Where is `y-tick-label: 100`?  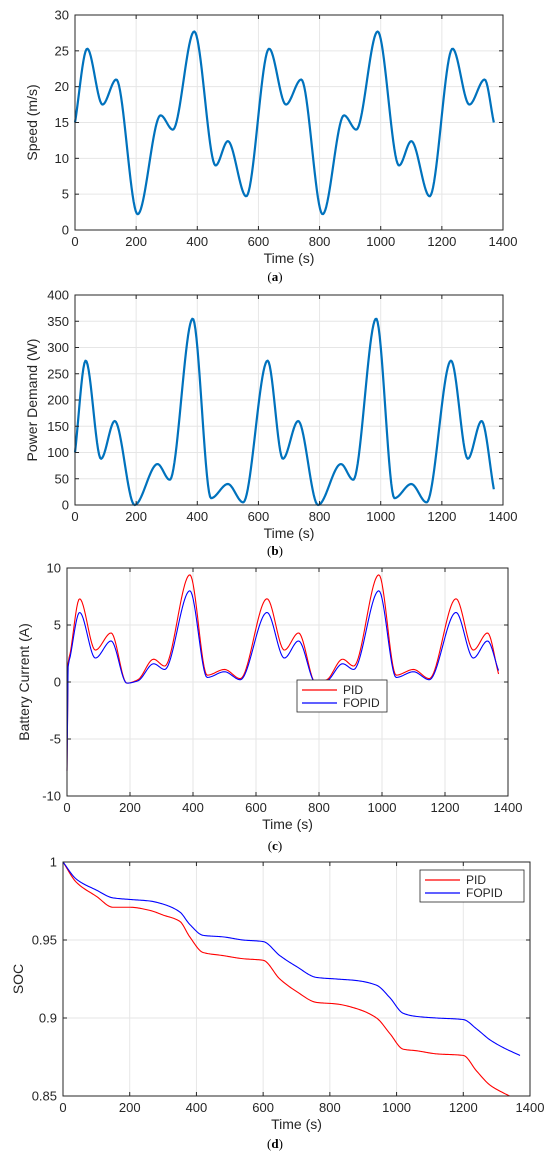 y-tick-label: 100 is located at coordinates (58, 452).